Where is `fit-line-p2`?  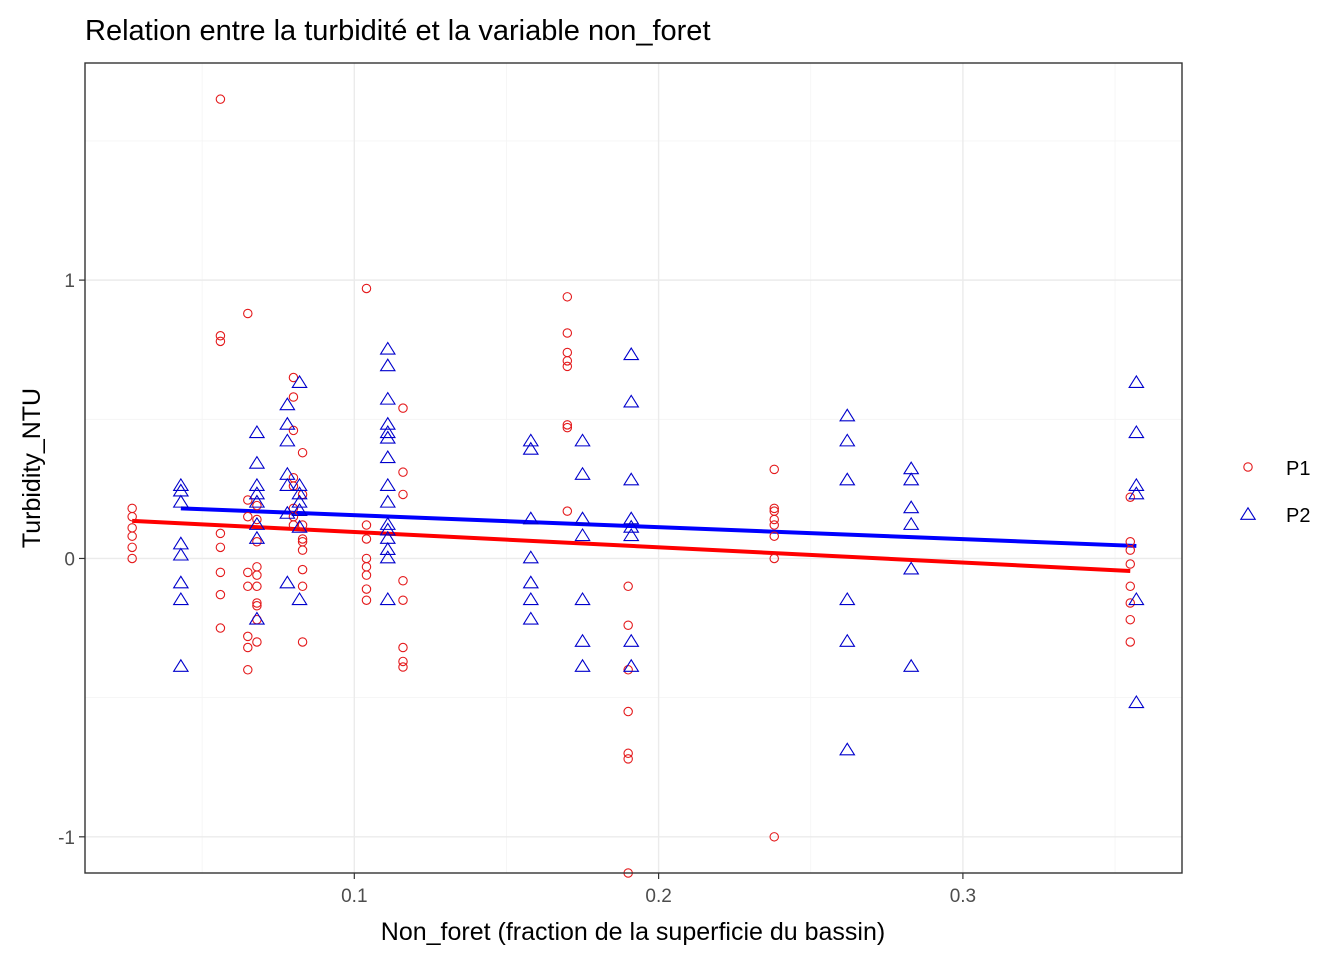 fit-line-p2 is located at coordinates (658, 527).